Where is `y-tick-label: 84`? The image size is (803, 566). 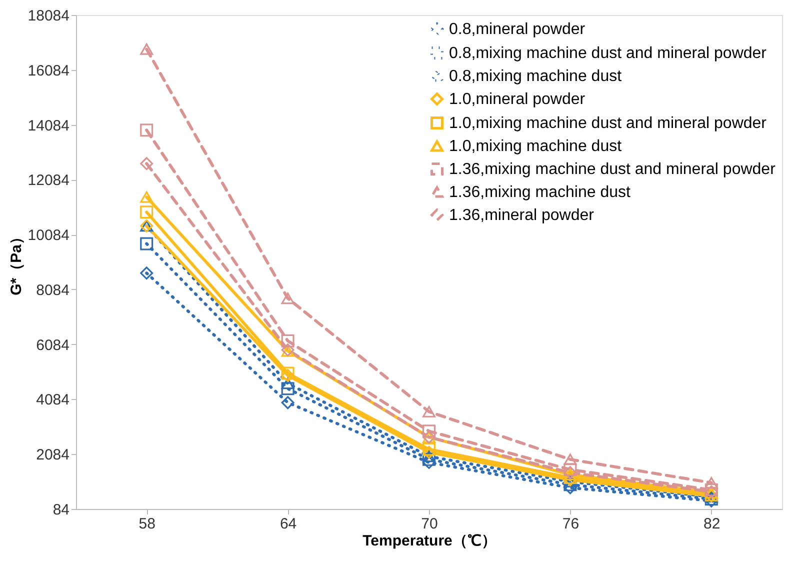
y-tick-label: 84 is located at coordinates (61, 510).